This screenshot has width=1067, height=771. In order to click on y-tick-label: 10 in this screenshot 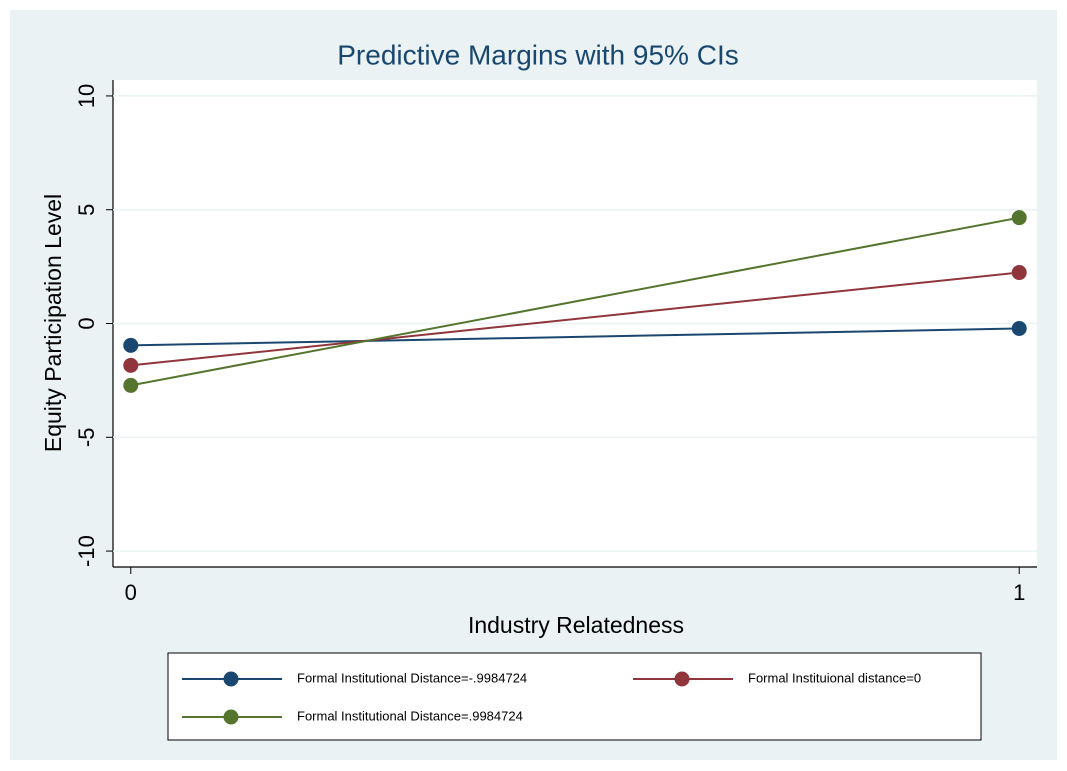, I will do `click(86, 96)`.